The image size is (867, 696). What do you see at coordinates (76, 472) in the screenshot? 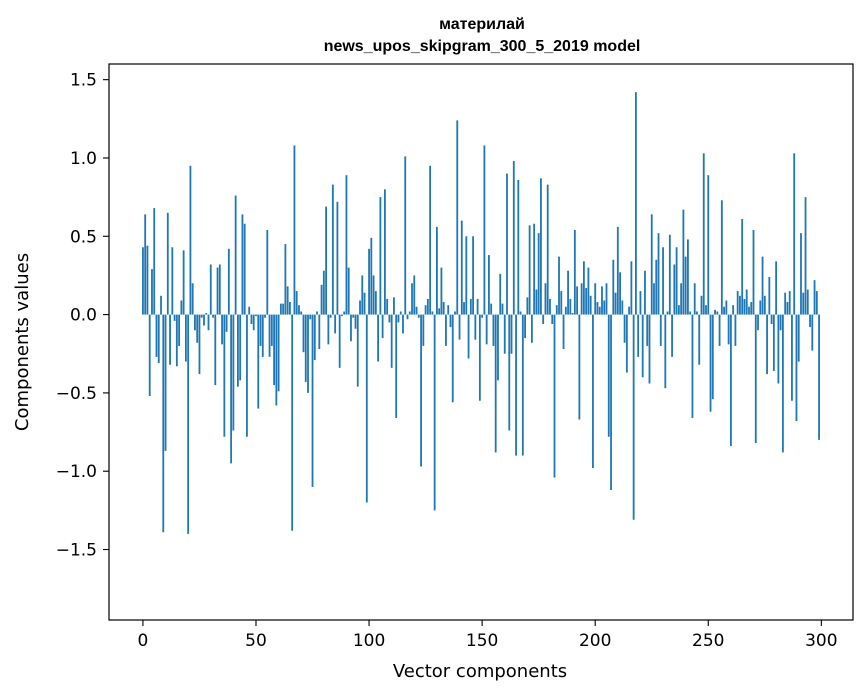
I see `y-tick-label: −1.0` at bounding box center [76, 472].